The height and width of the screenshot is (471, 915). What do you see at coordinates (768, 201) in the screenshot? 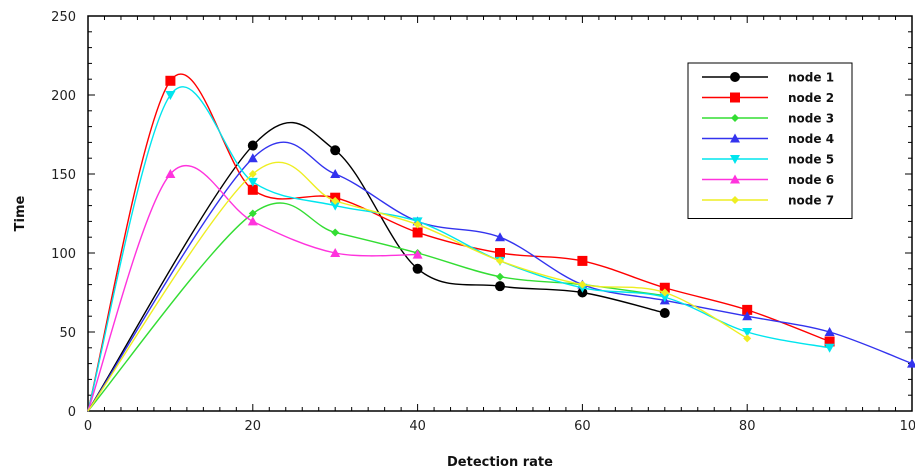
I see `legend-item: node 7` at bounding box center [768, 201].